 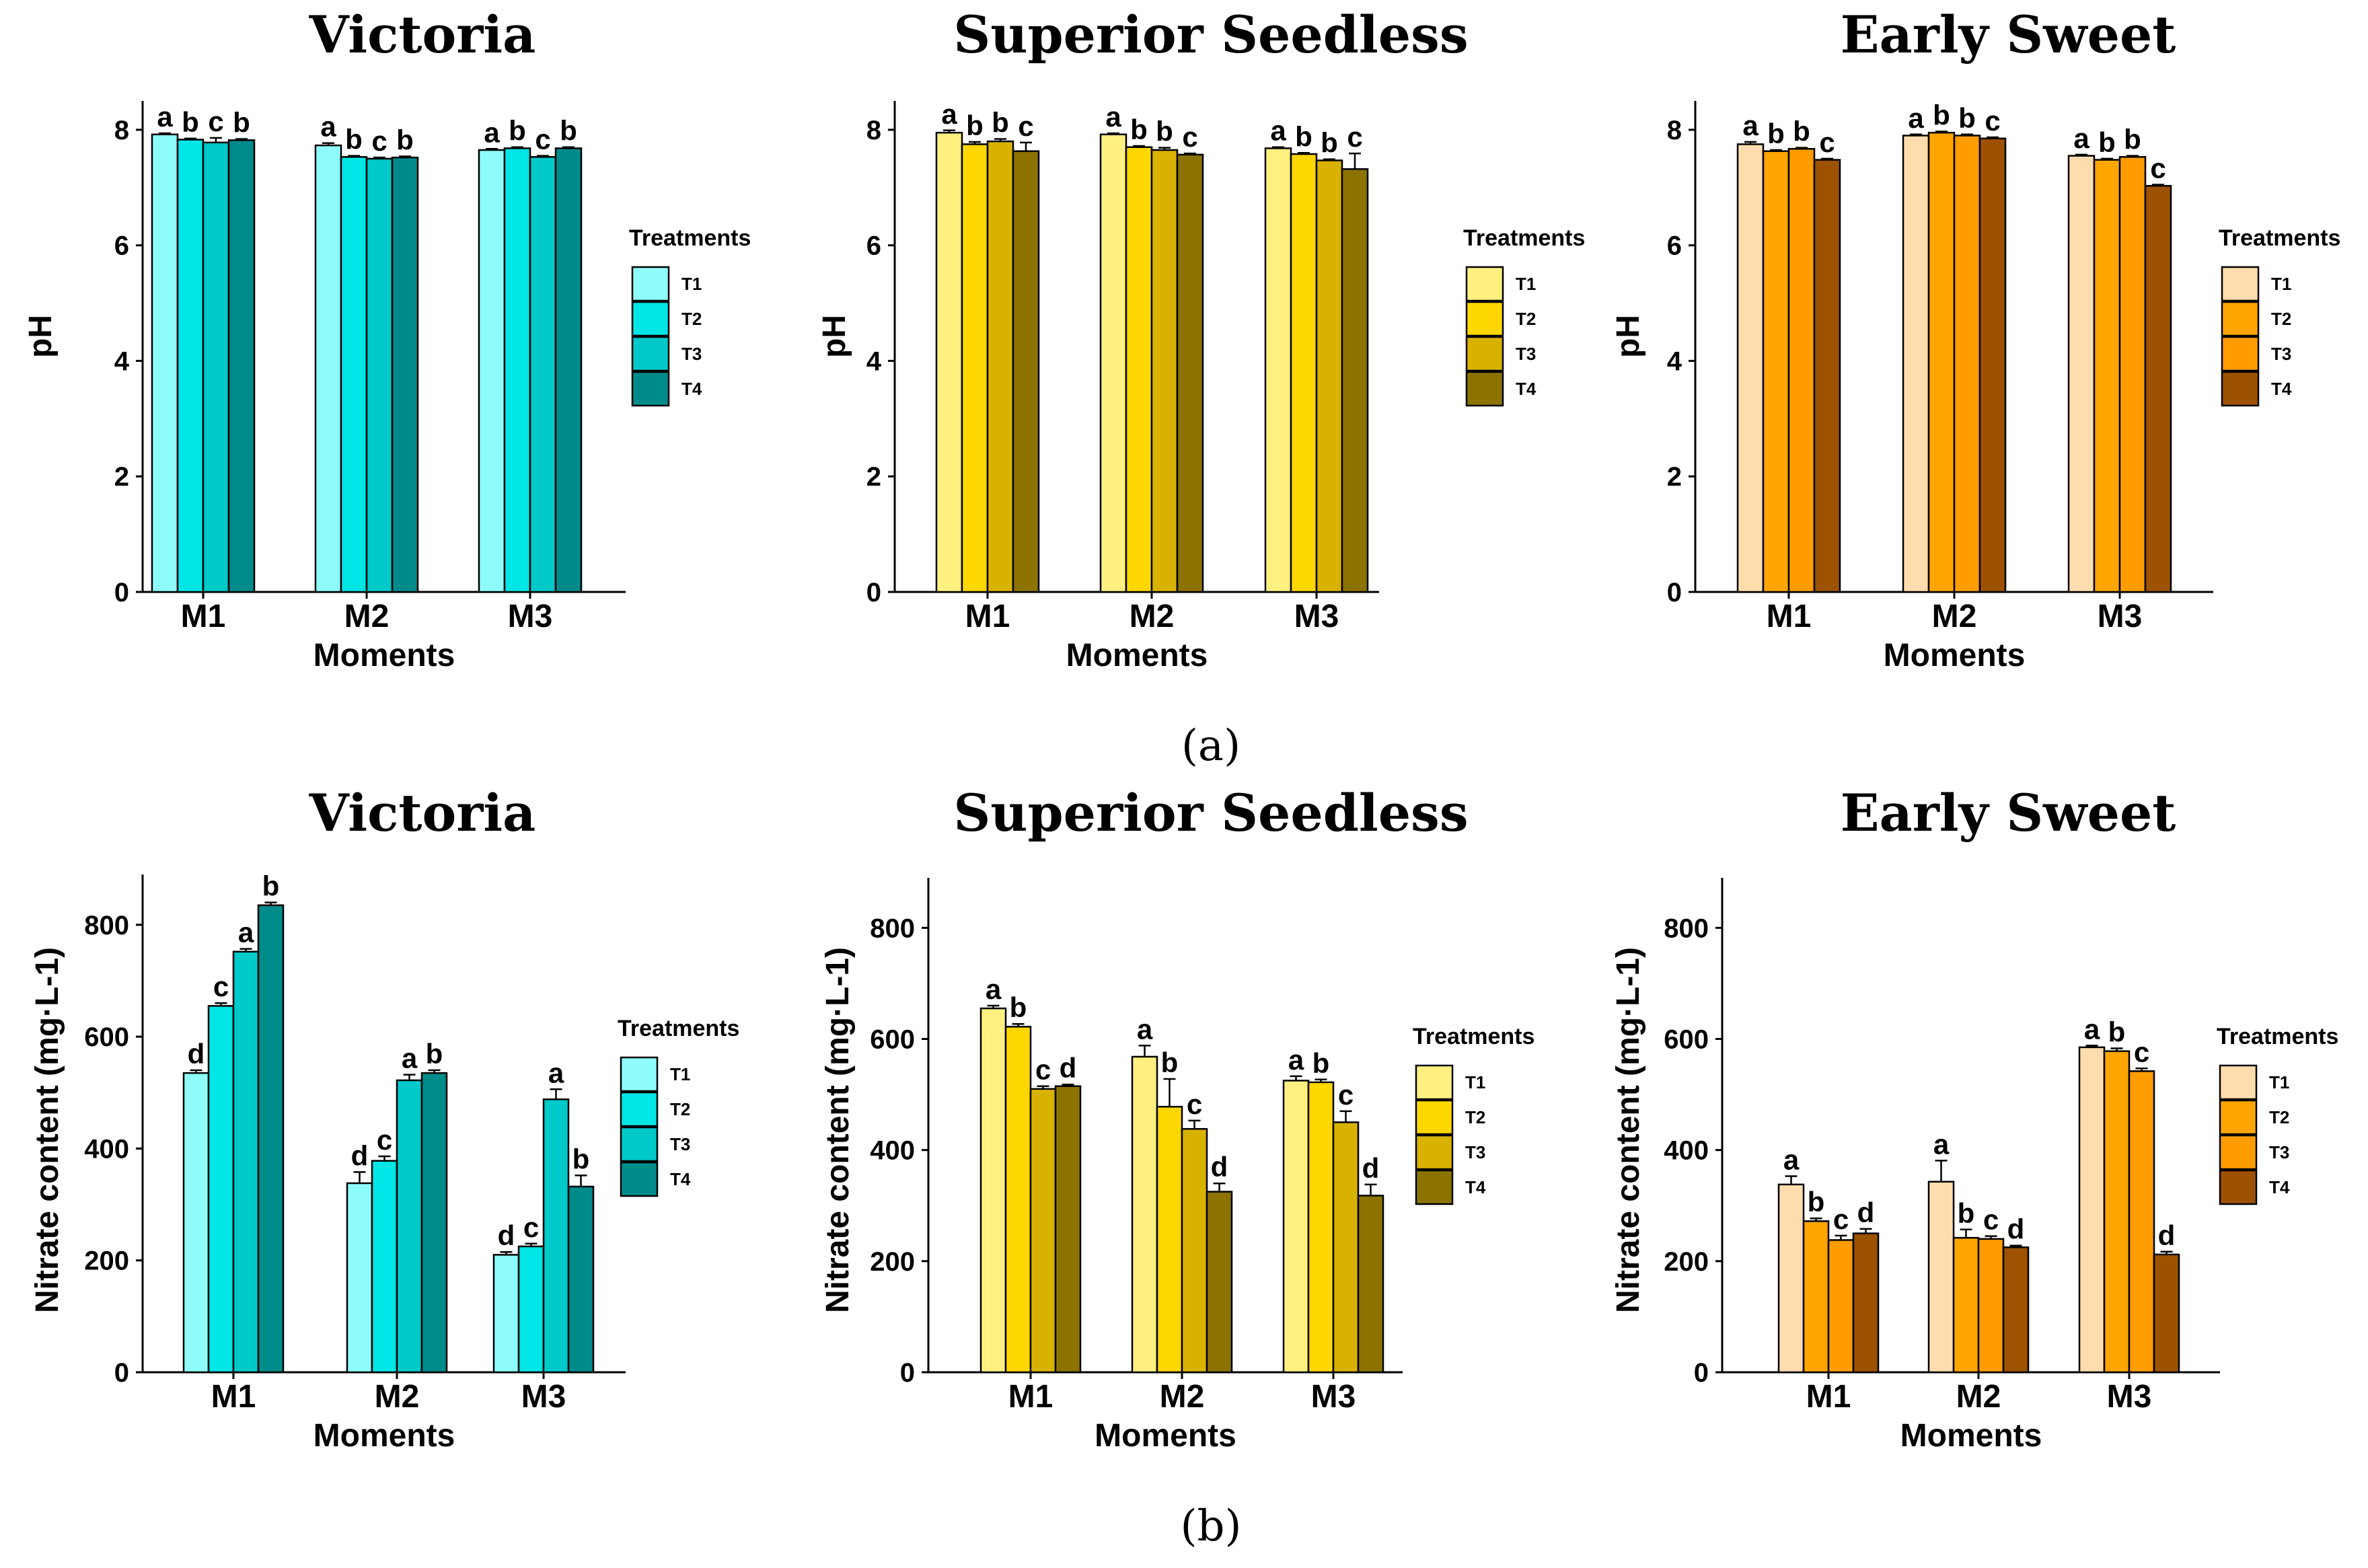 I want to click on y-tick-label: 200, so click(x=106, y=1261).